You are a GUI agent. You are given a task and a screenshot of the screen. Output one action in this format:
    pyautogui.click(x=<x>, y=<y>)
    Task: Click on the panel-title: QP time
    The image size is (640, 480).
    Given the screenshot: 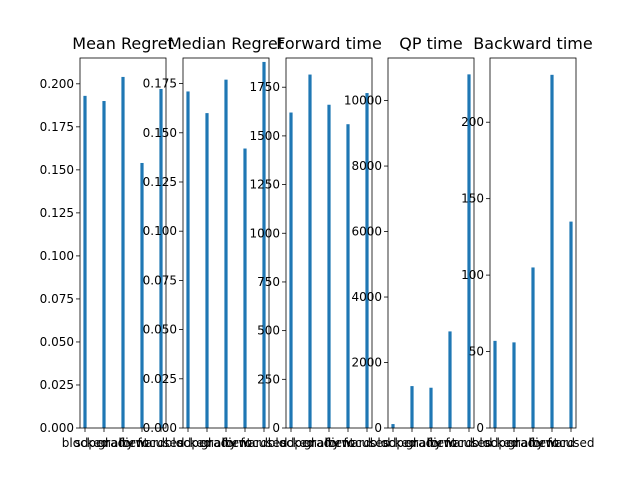 What is the action you would take?
    pyautogui.click(x=430, y=43)
    